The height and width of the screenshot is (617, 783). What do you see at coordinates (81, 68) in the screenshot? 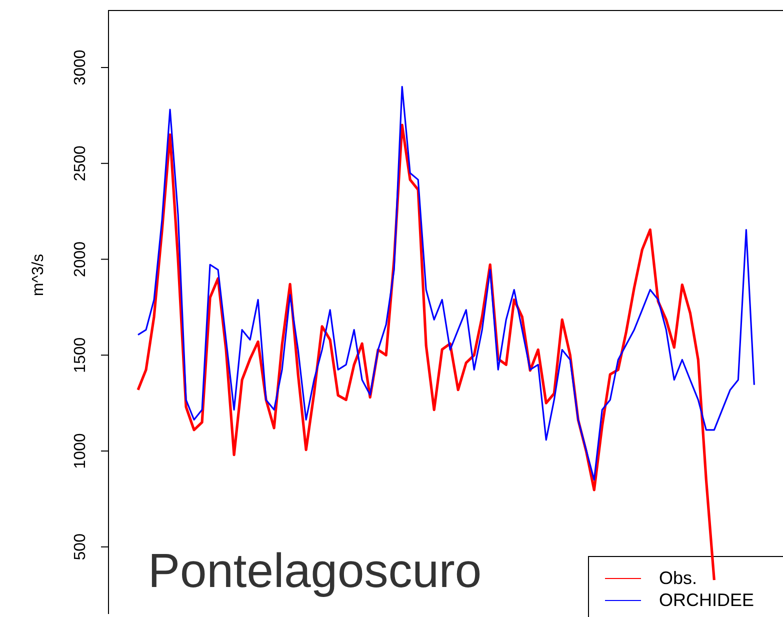
I see `y-tick-label: 3000` at bounding box center [81, 68].